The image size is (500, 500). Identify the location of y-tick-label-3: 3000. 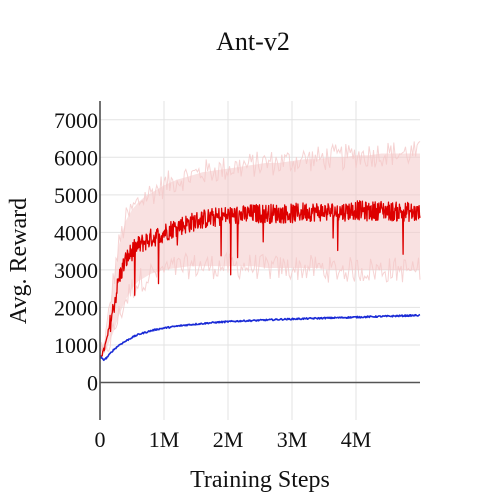
(76, 270).